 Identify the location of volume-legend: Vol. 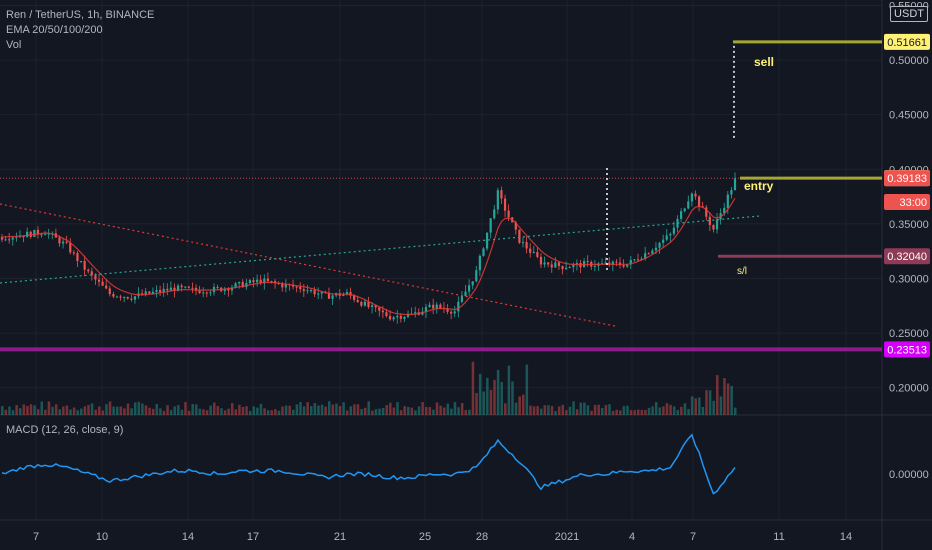
(14, 45).